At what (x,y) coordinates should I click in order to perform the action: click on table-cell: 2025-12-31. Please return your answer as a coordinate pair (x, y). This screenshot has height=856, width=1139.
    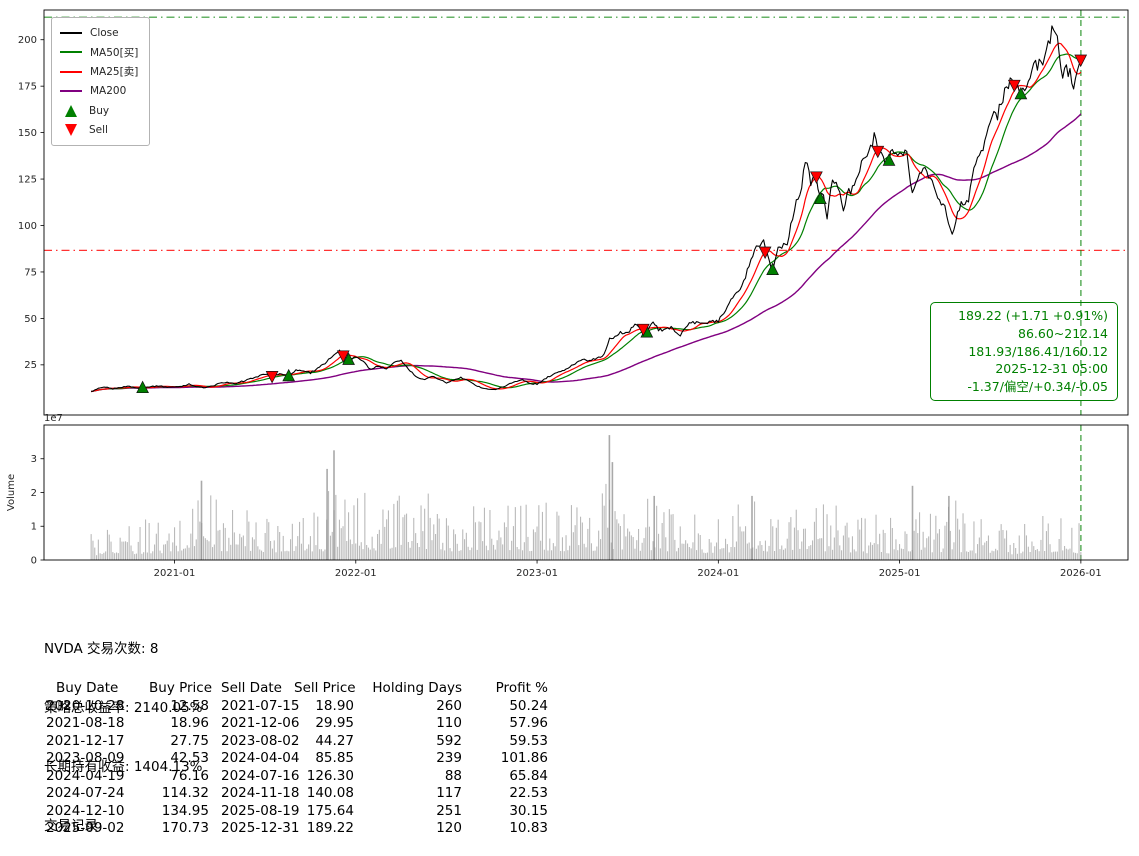
    Looking at the image, I should click on (260, 828).